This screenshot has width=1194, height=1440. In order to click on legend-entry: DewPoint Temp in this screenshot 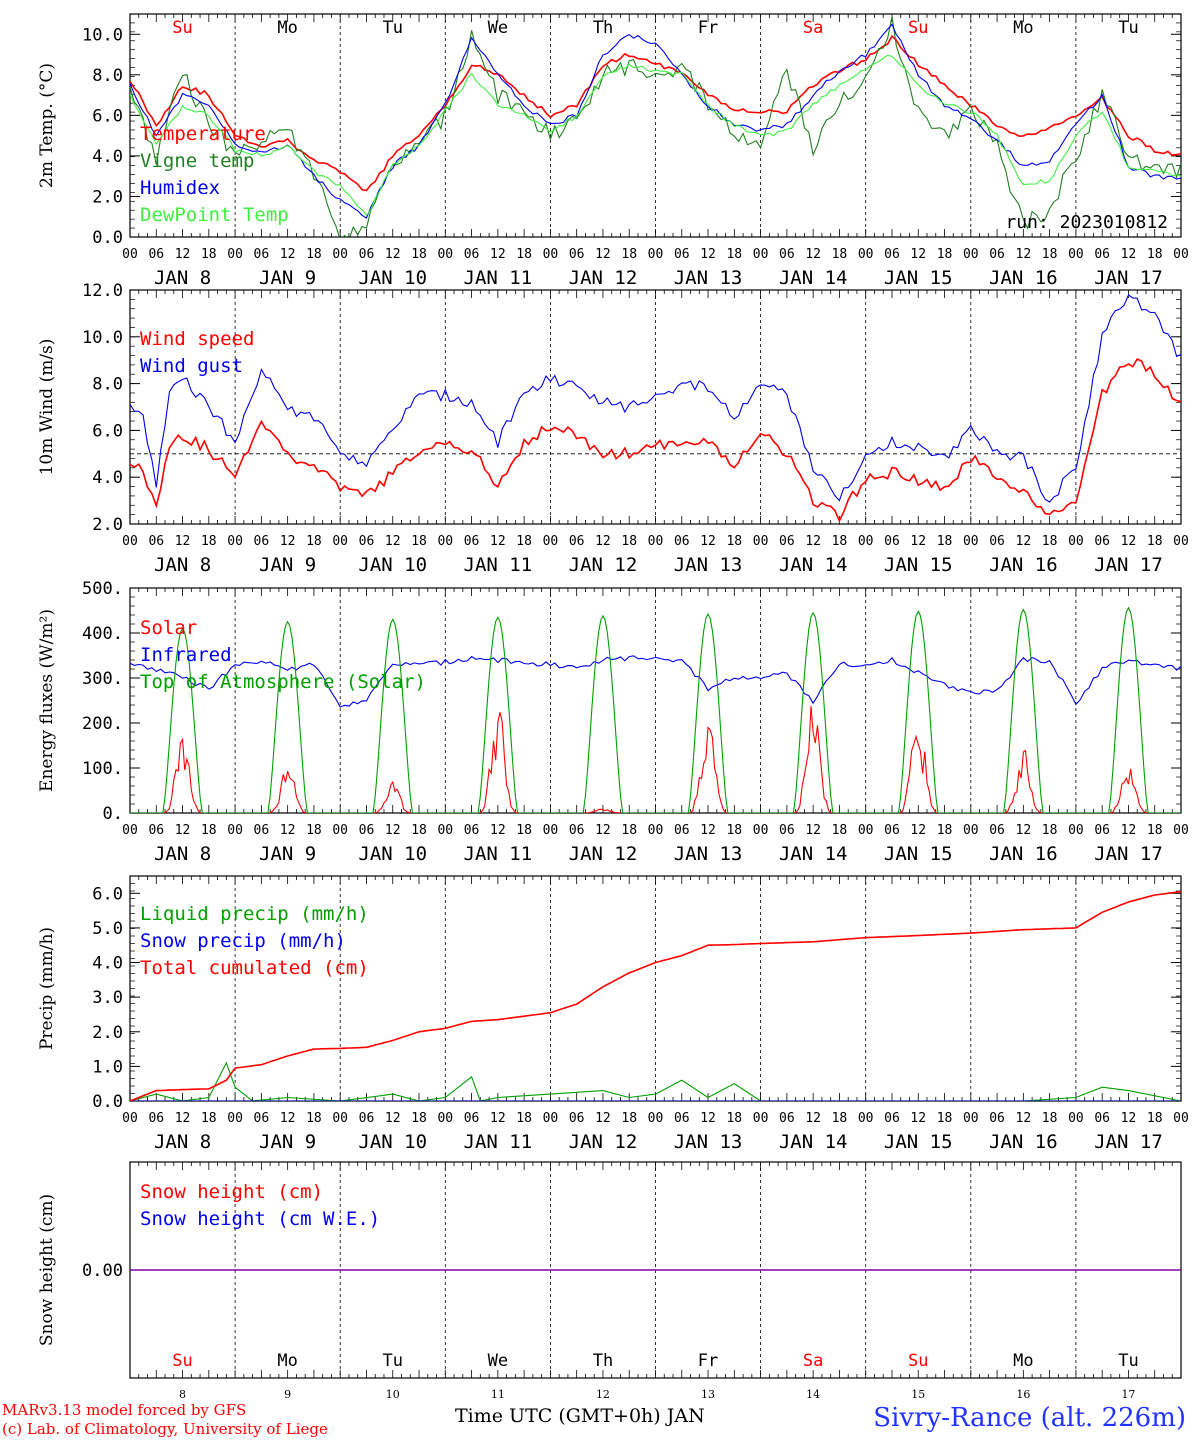, I will do `click(214, 215)`.